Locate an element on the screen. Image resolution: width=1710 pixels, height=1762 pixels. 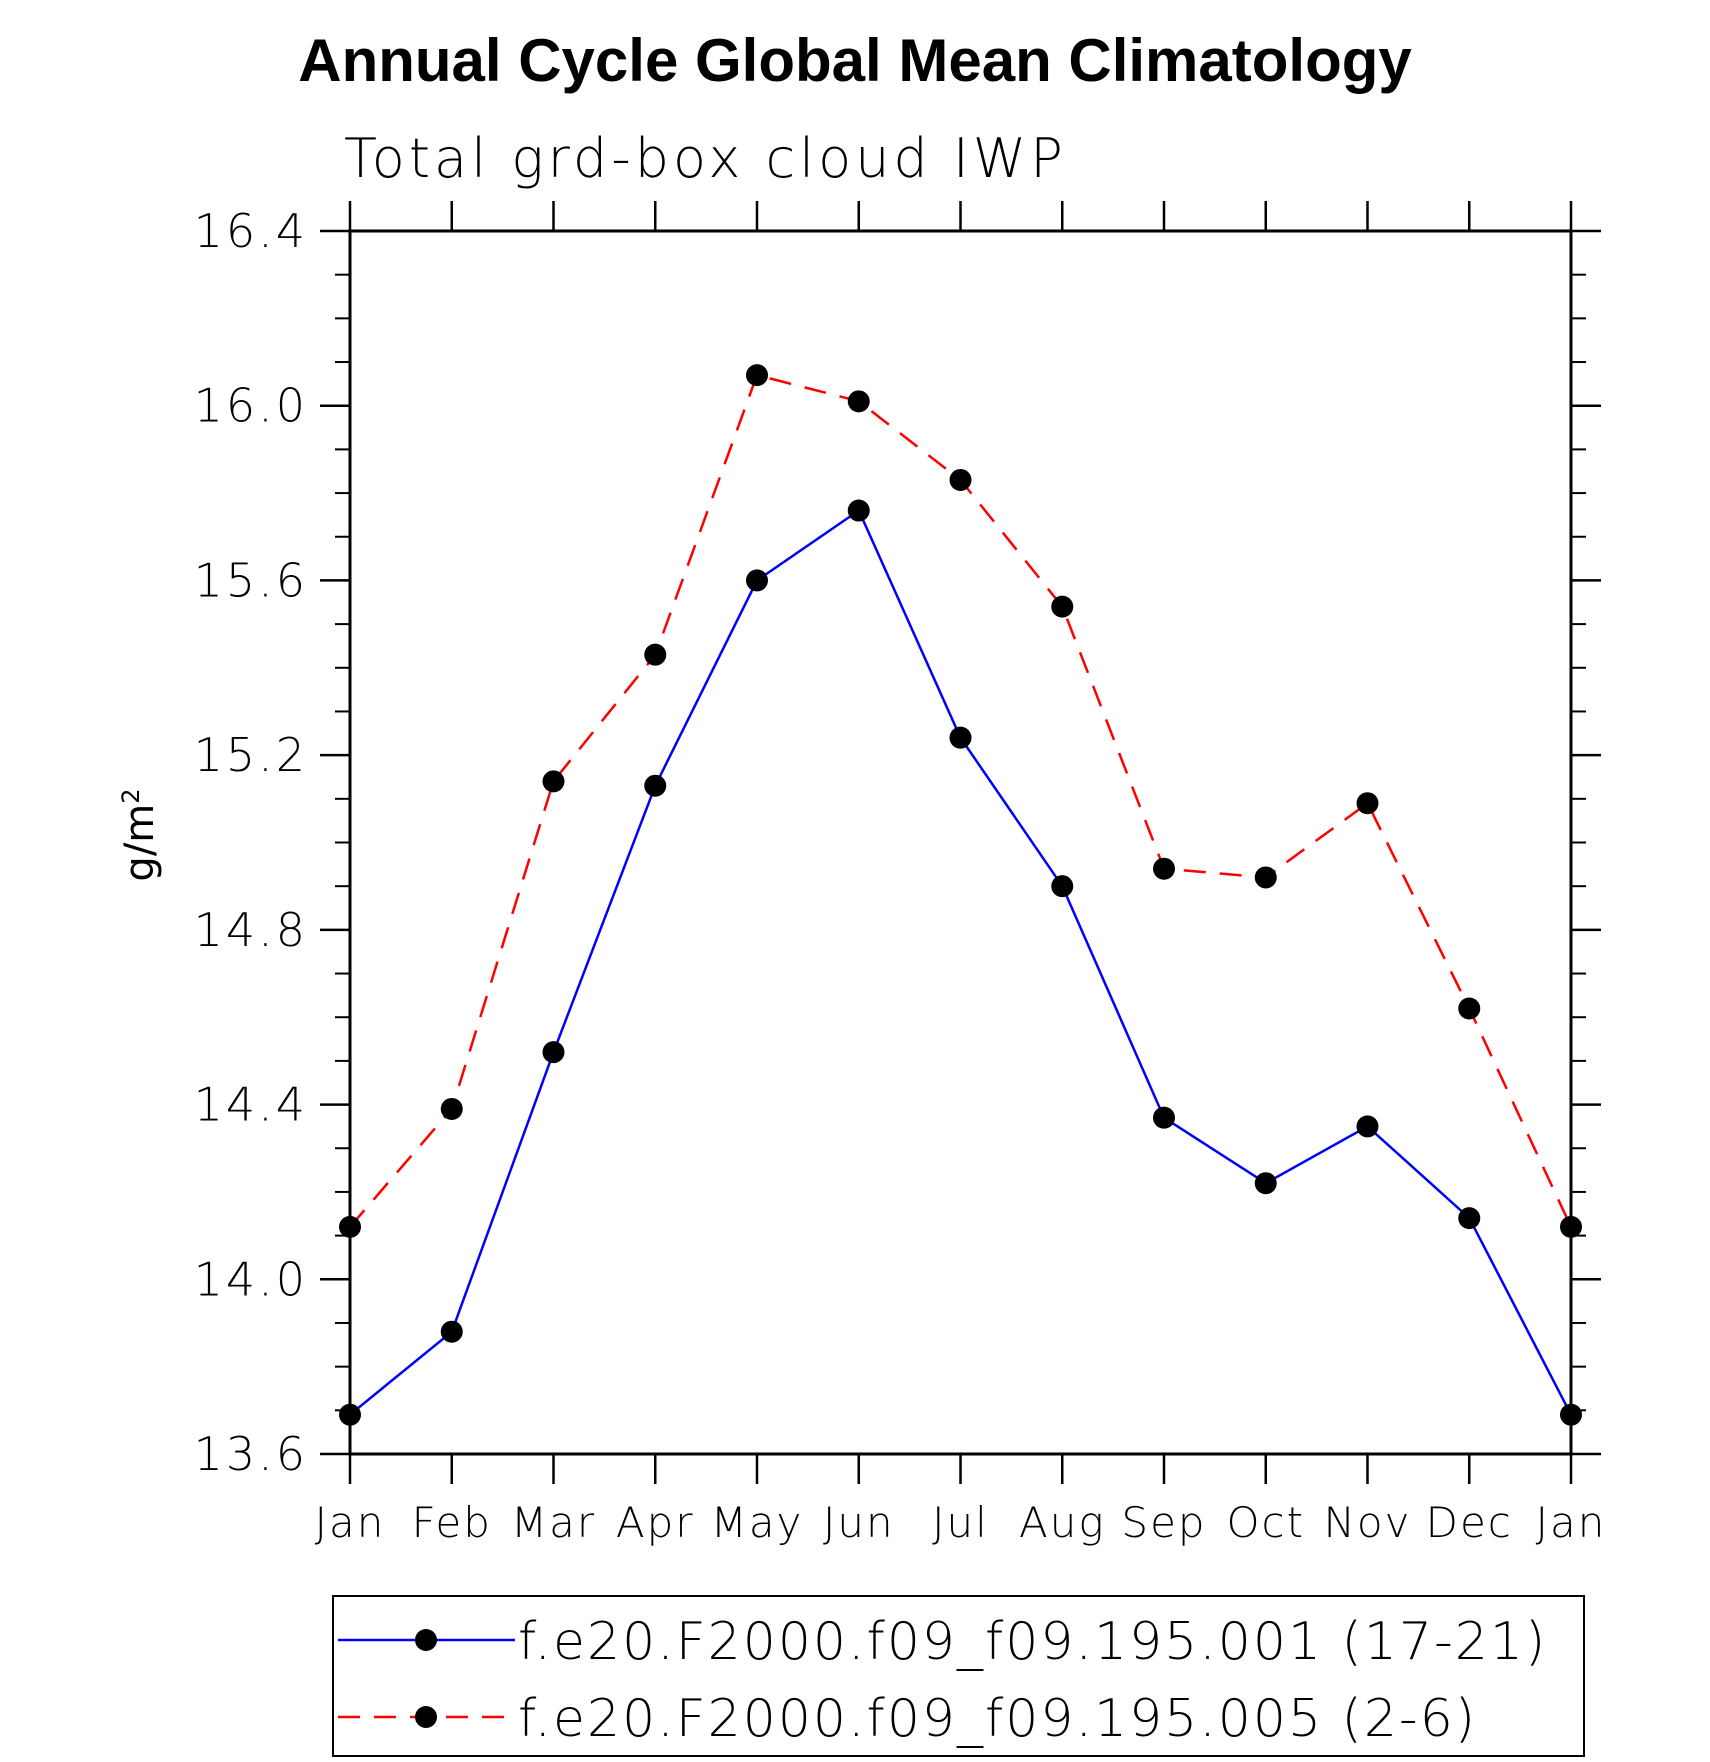
legend-label-1: f.e20.F2000.f09_f09.195.001 (17-21) is located at coordinates (1032, 1642).